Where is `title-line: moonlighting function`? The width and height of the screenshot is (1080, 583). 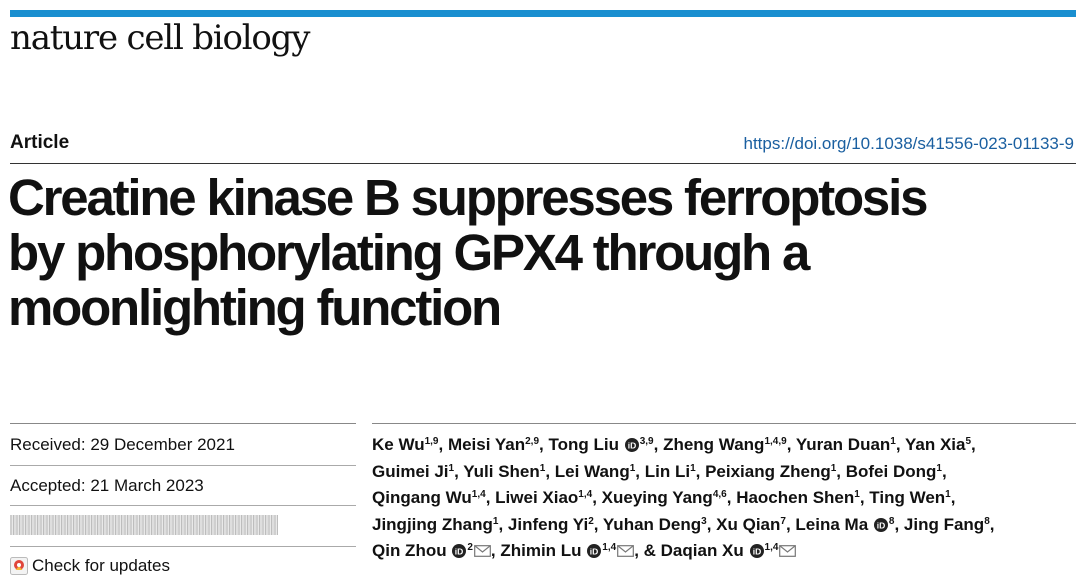 title-line: moonlighting function is located at coordinates (541, 307).